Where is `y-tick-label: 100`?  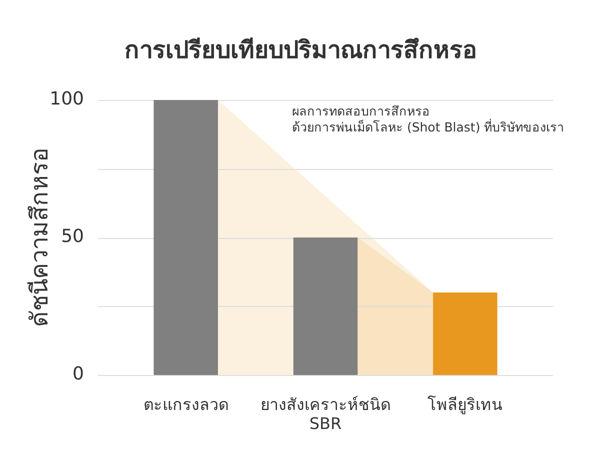
y-tick-label: 100 is located at coordinates (67, 99).